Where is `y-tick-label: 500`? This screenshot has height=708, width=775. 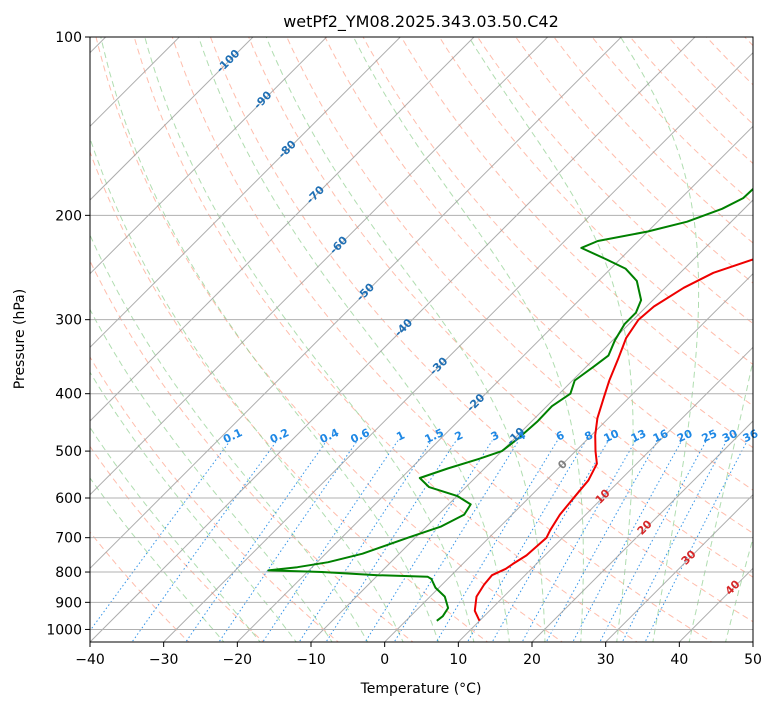 y-tick-label: 500 is located at coordinates (68, 452).